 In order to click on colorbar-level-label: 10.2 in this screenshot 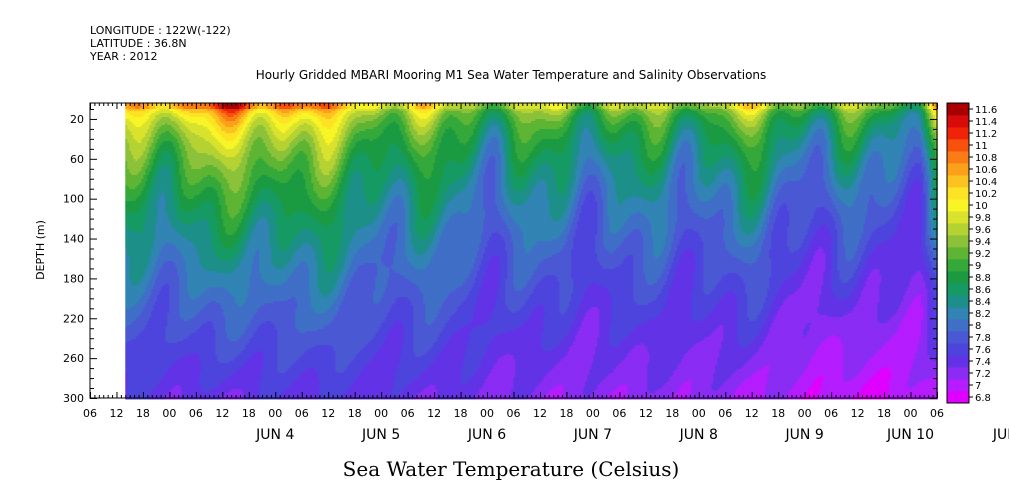, I will do `click(986, 194)`.